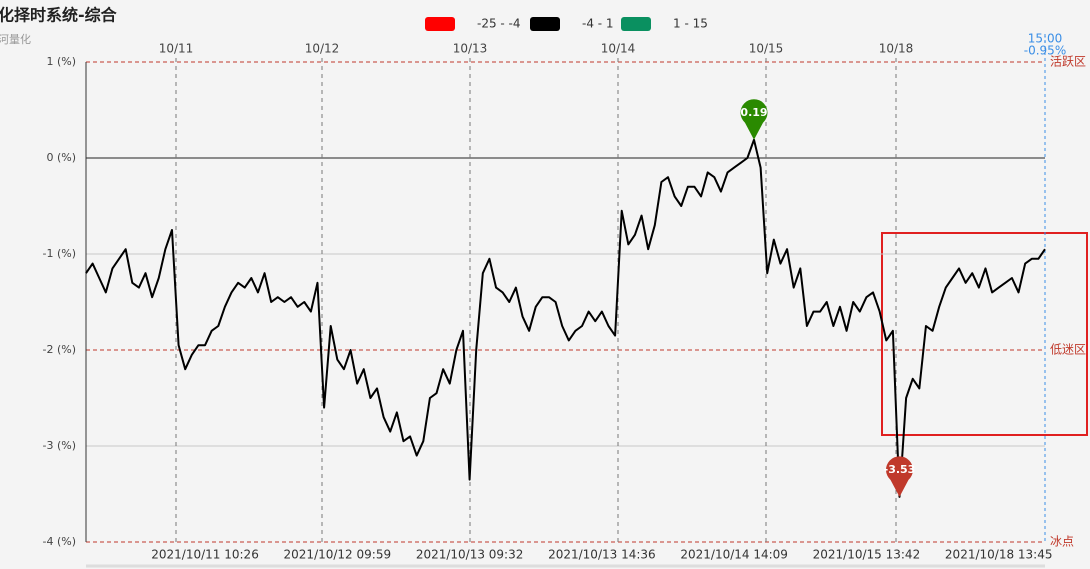  I want to click on day-label: 10/15, so click(766, 49).